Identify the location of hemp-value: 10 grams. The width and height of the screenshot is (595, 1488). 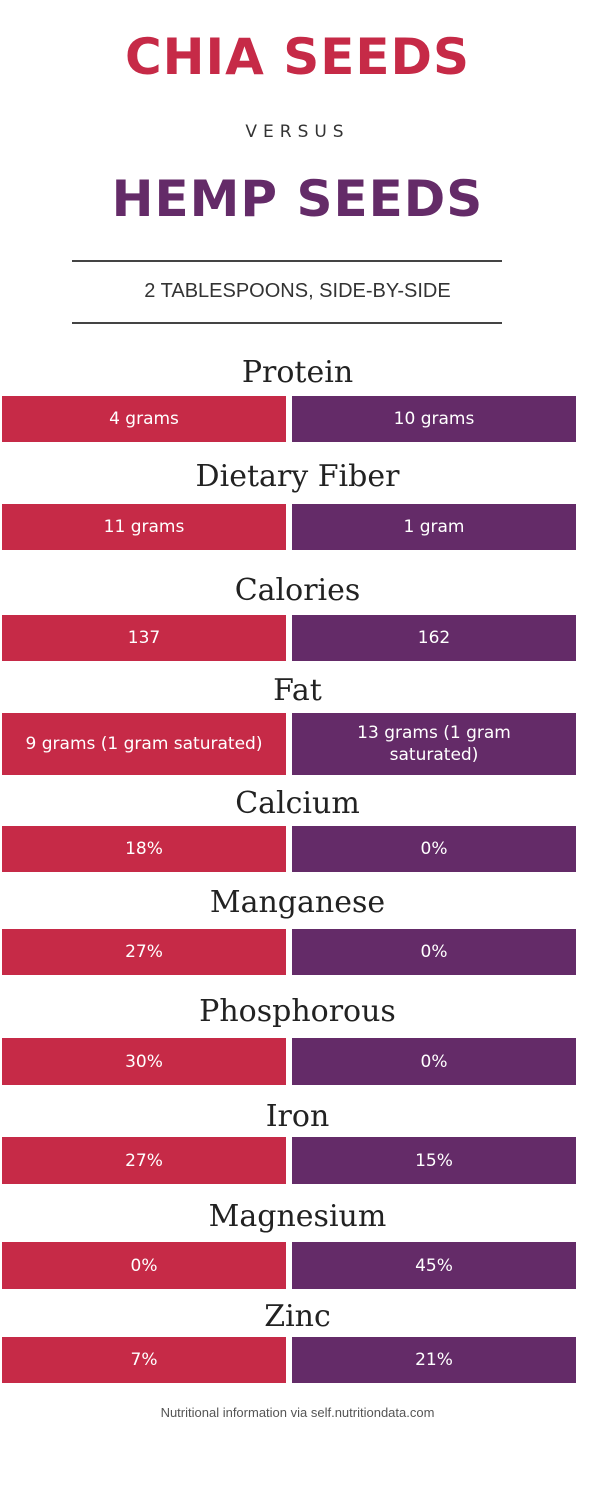
(434, 419).